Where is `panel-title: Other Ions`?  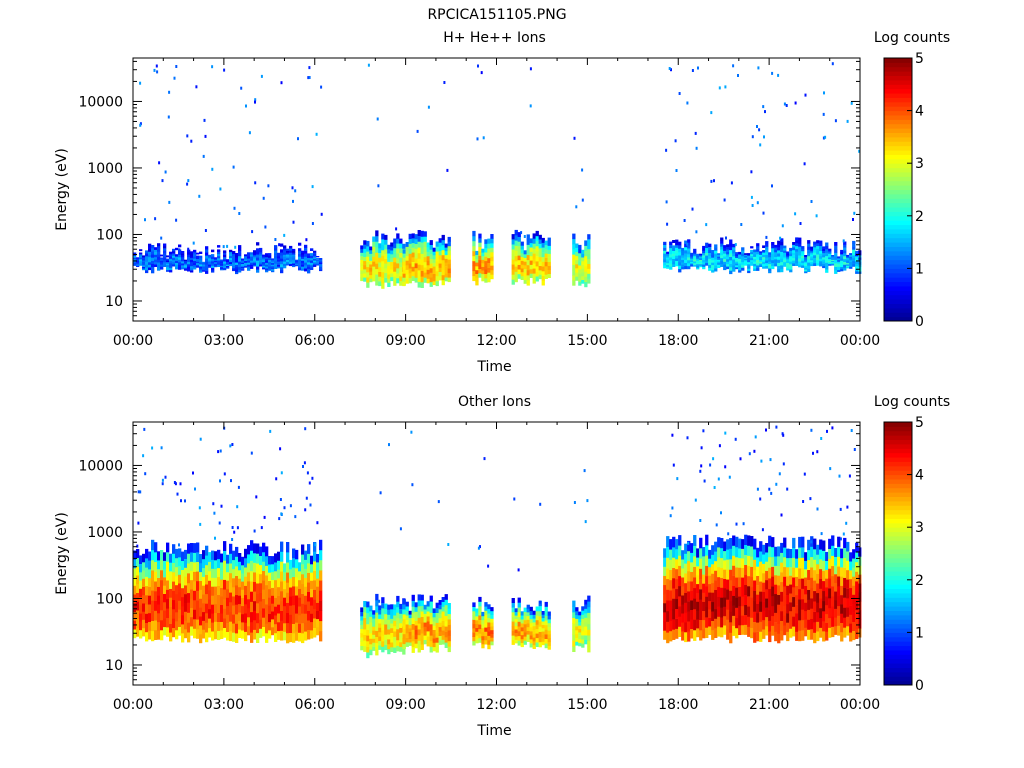
panel-title: Other Ions is located at coordinates (494, 402).